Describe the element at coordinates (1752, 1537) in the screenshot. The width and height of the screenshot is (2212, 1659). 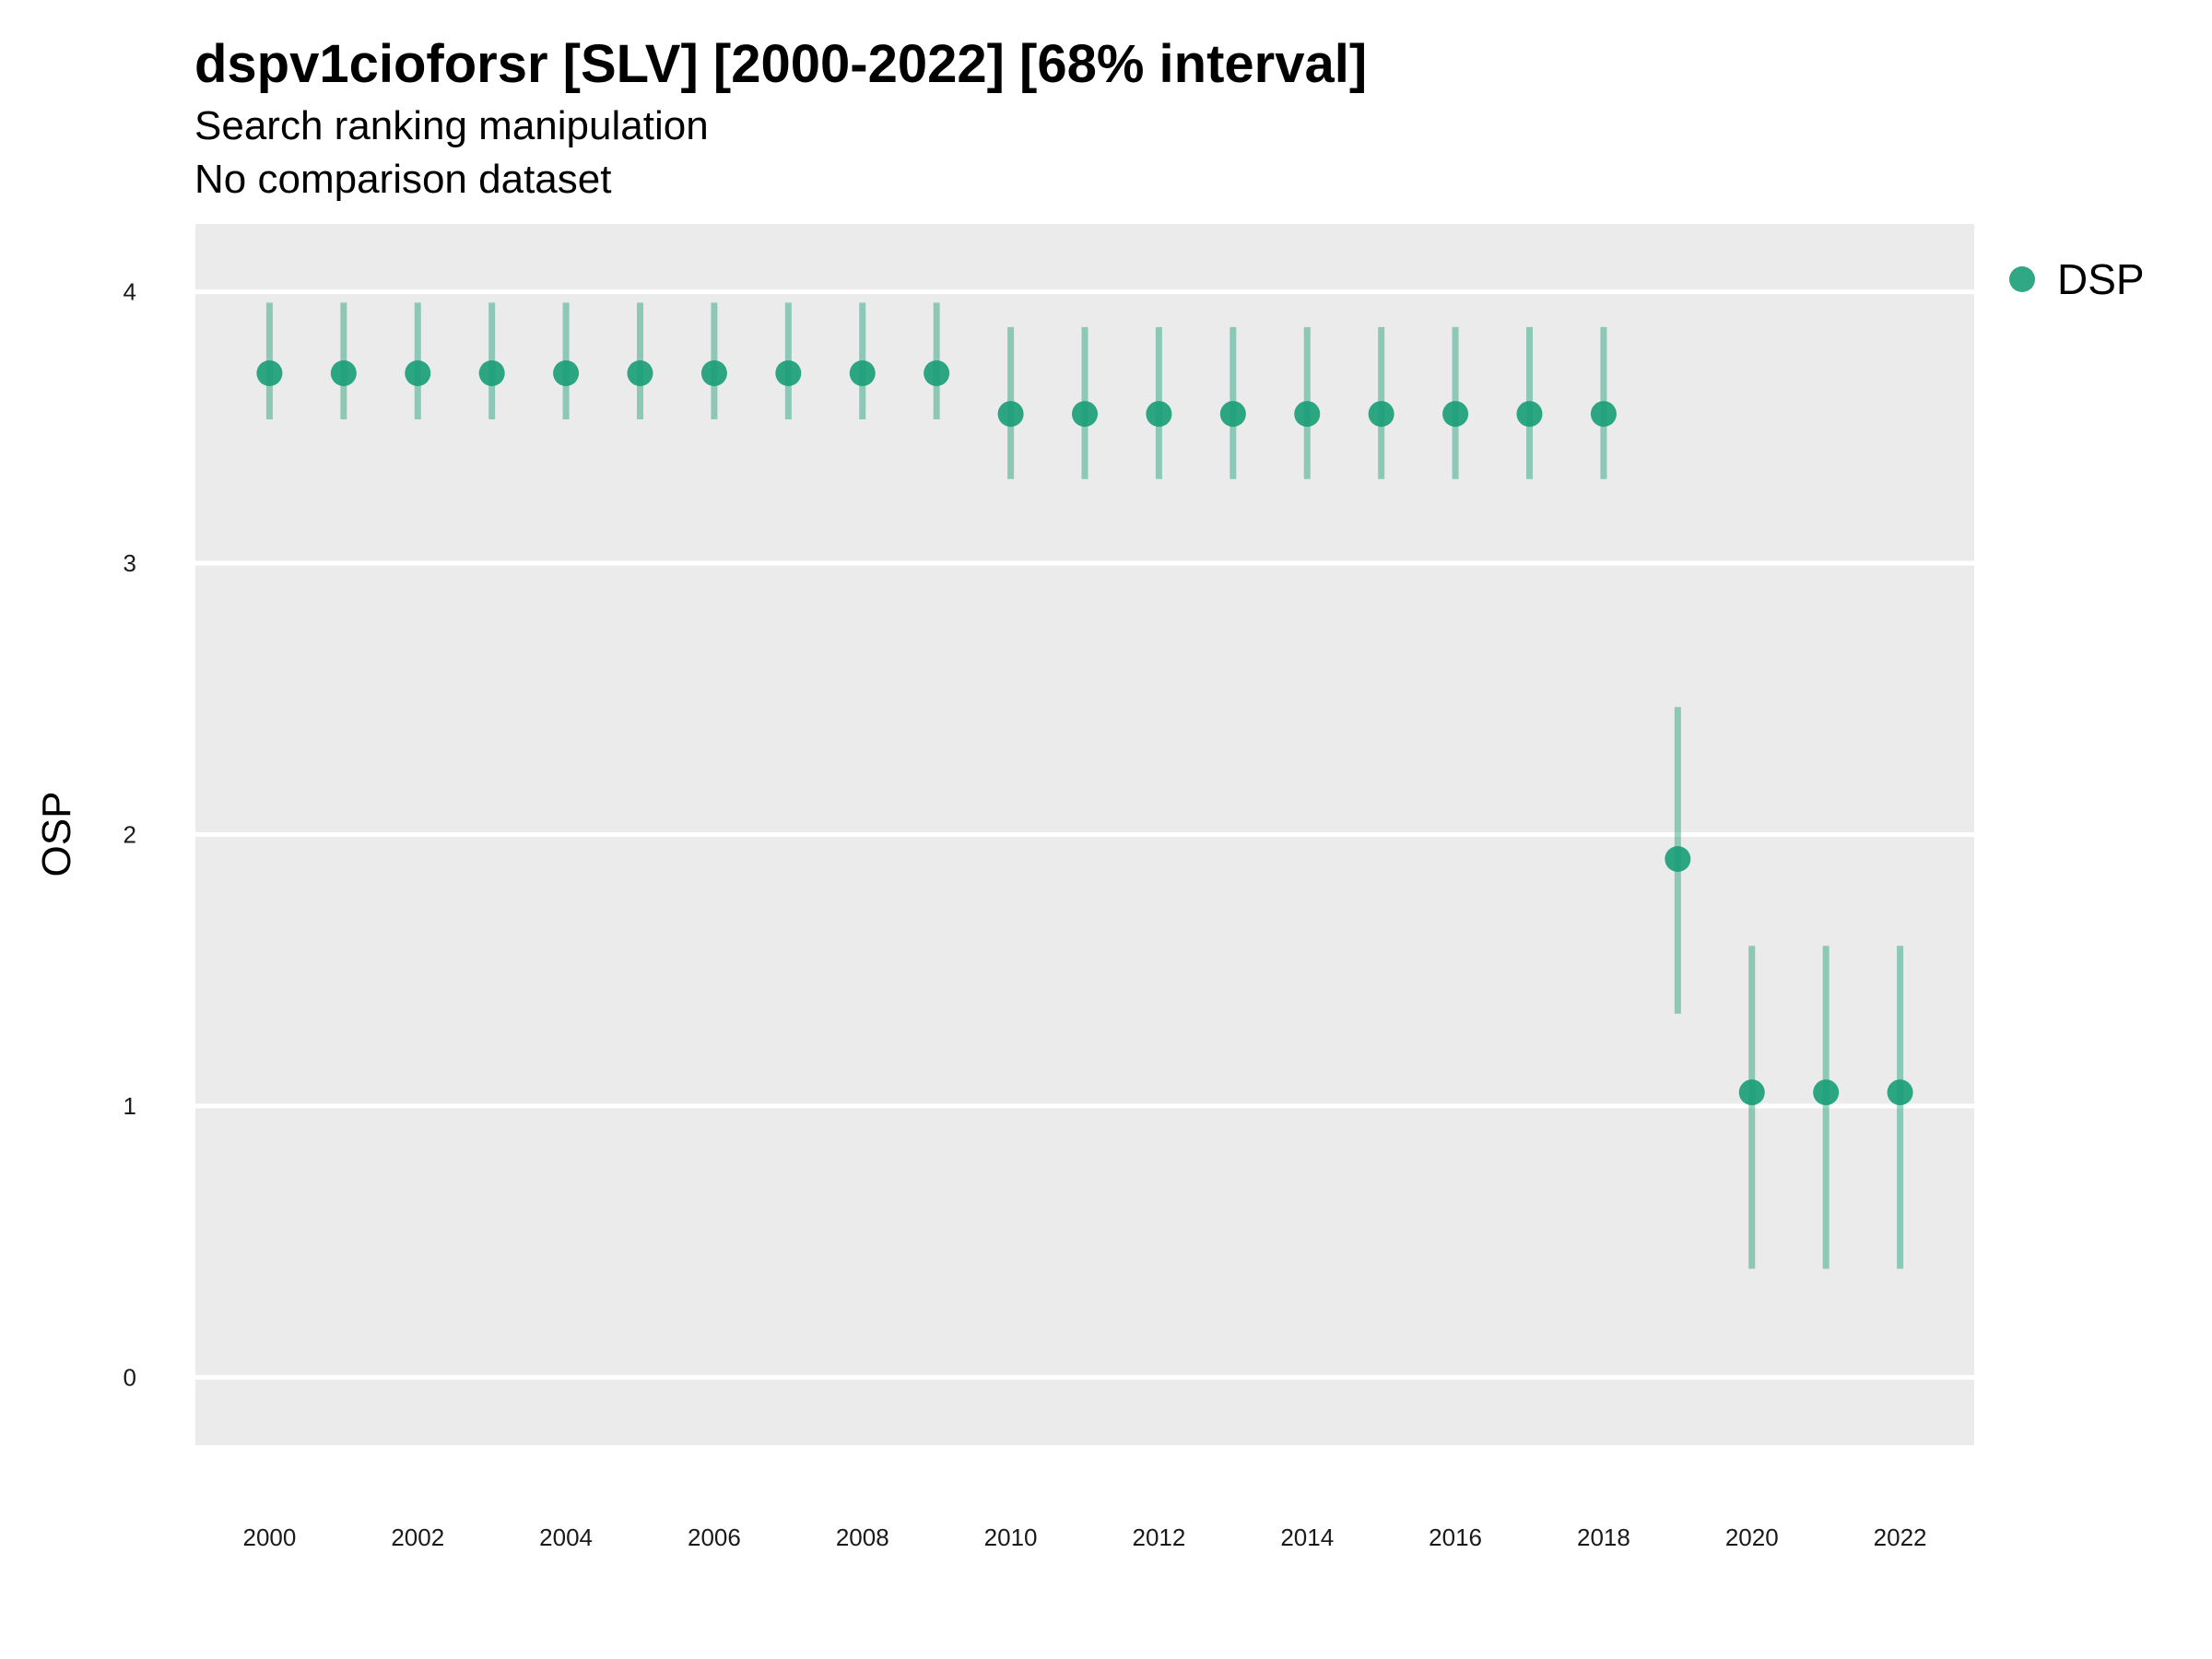
I see `x-tick-label: 2020` at that location.